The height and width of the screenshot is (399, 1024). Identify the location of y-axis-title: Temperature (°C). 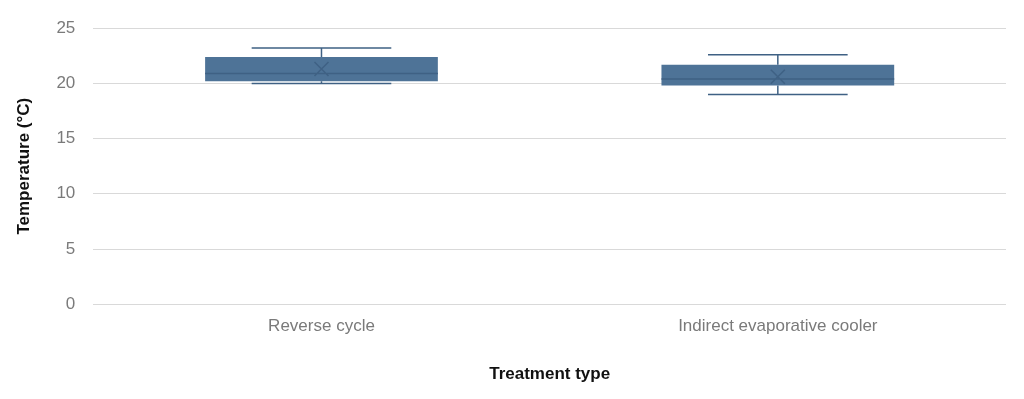
(23, 166).